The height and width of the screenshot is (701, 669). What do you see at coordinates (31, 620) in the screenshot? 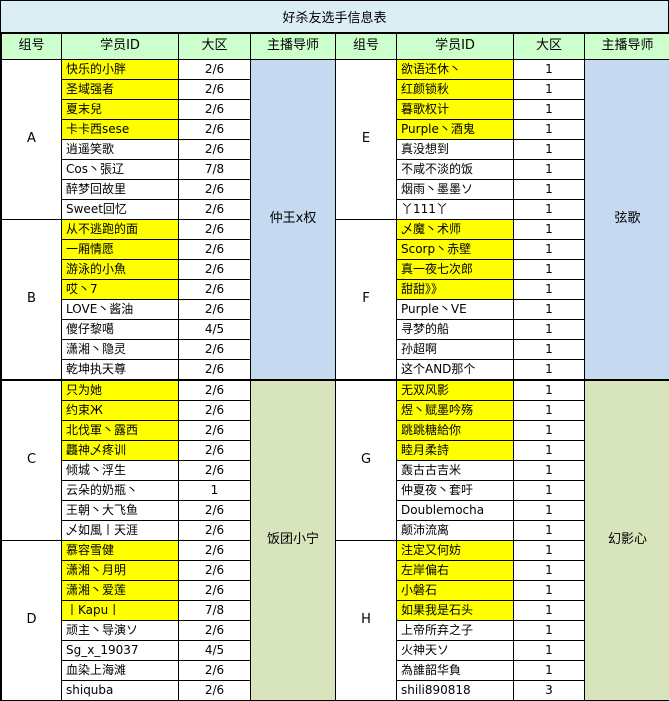
I see `group-label: D` at bounding box center [31, 620].